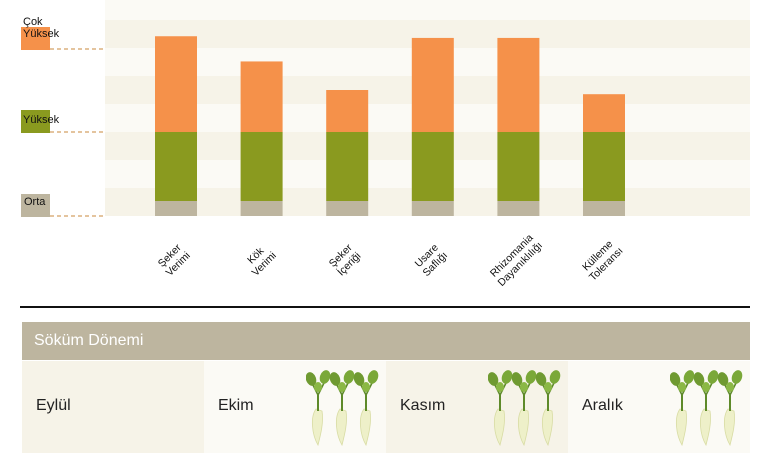 This screenshot has height=458, width=762. I want to click on month-label: Kasım, so click(423, 405).